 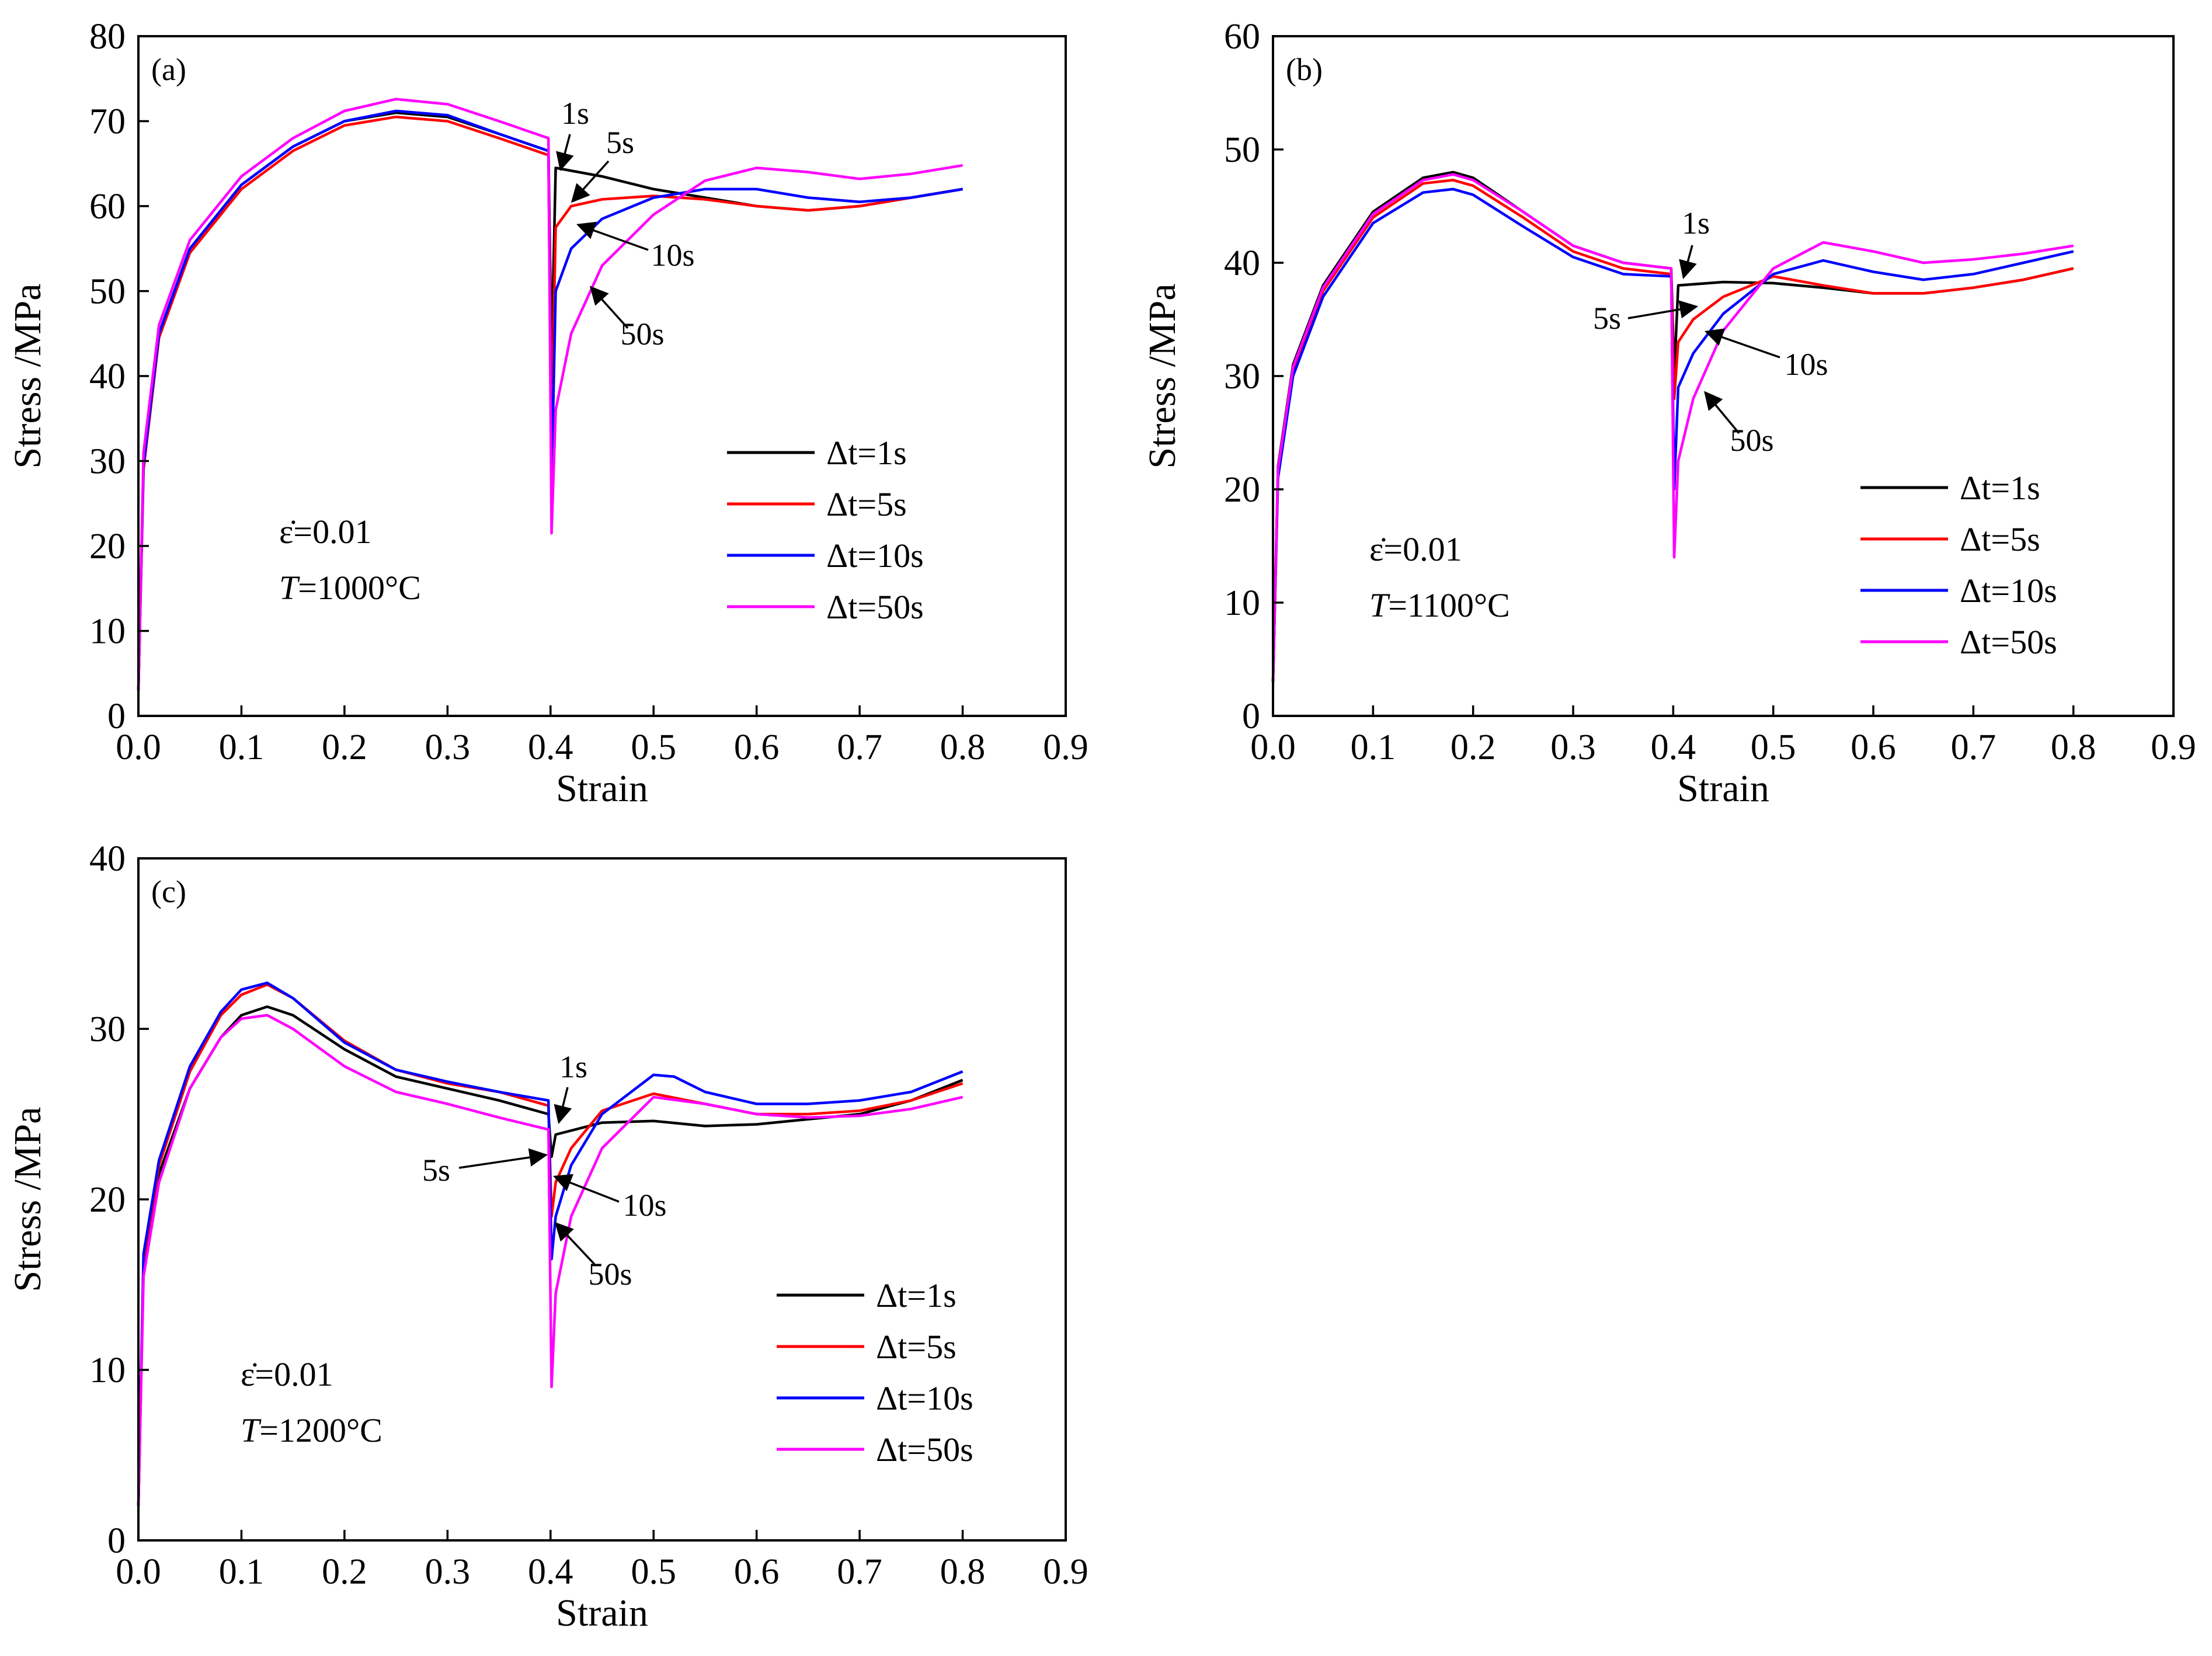 I want to click on series-line-t10s, so click(x=550, y=1244).